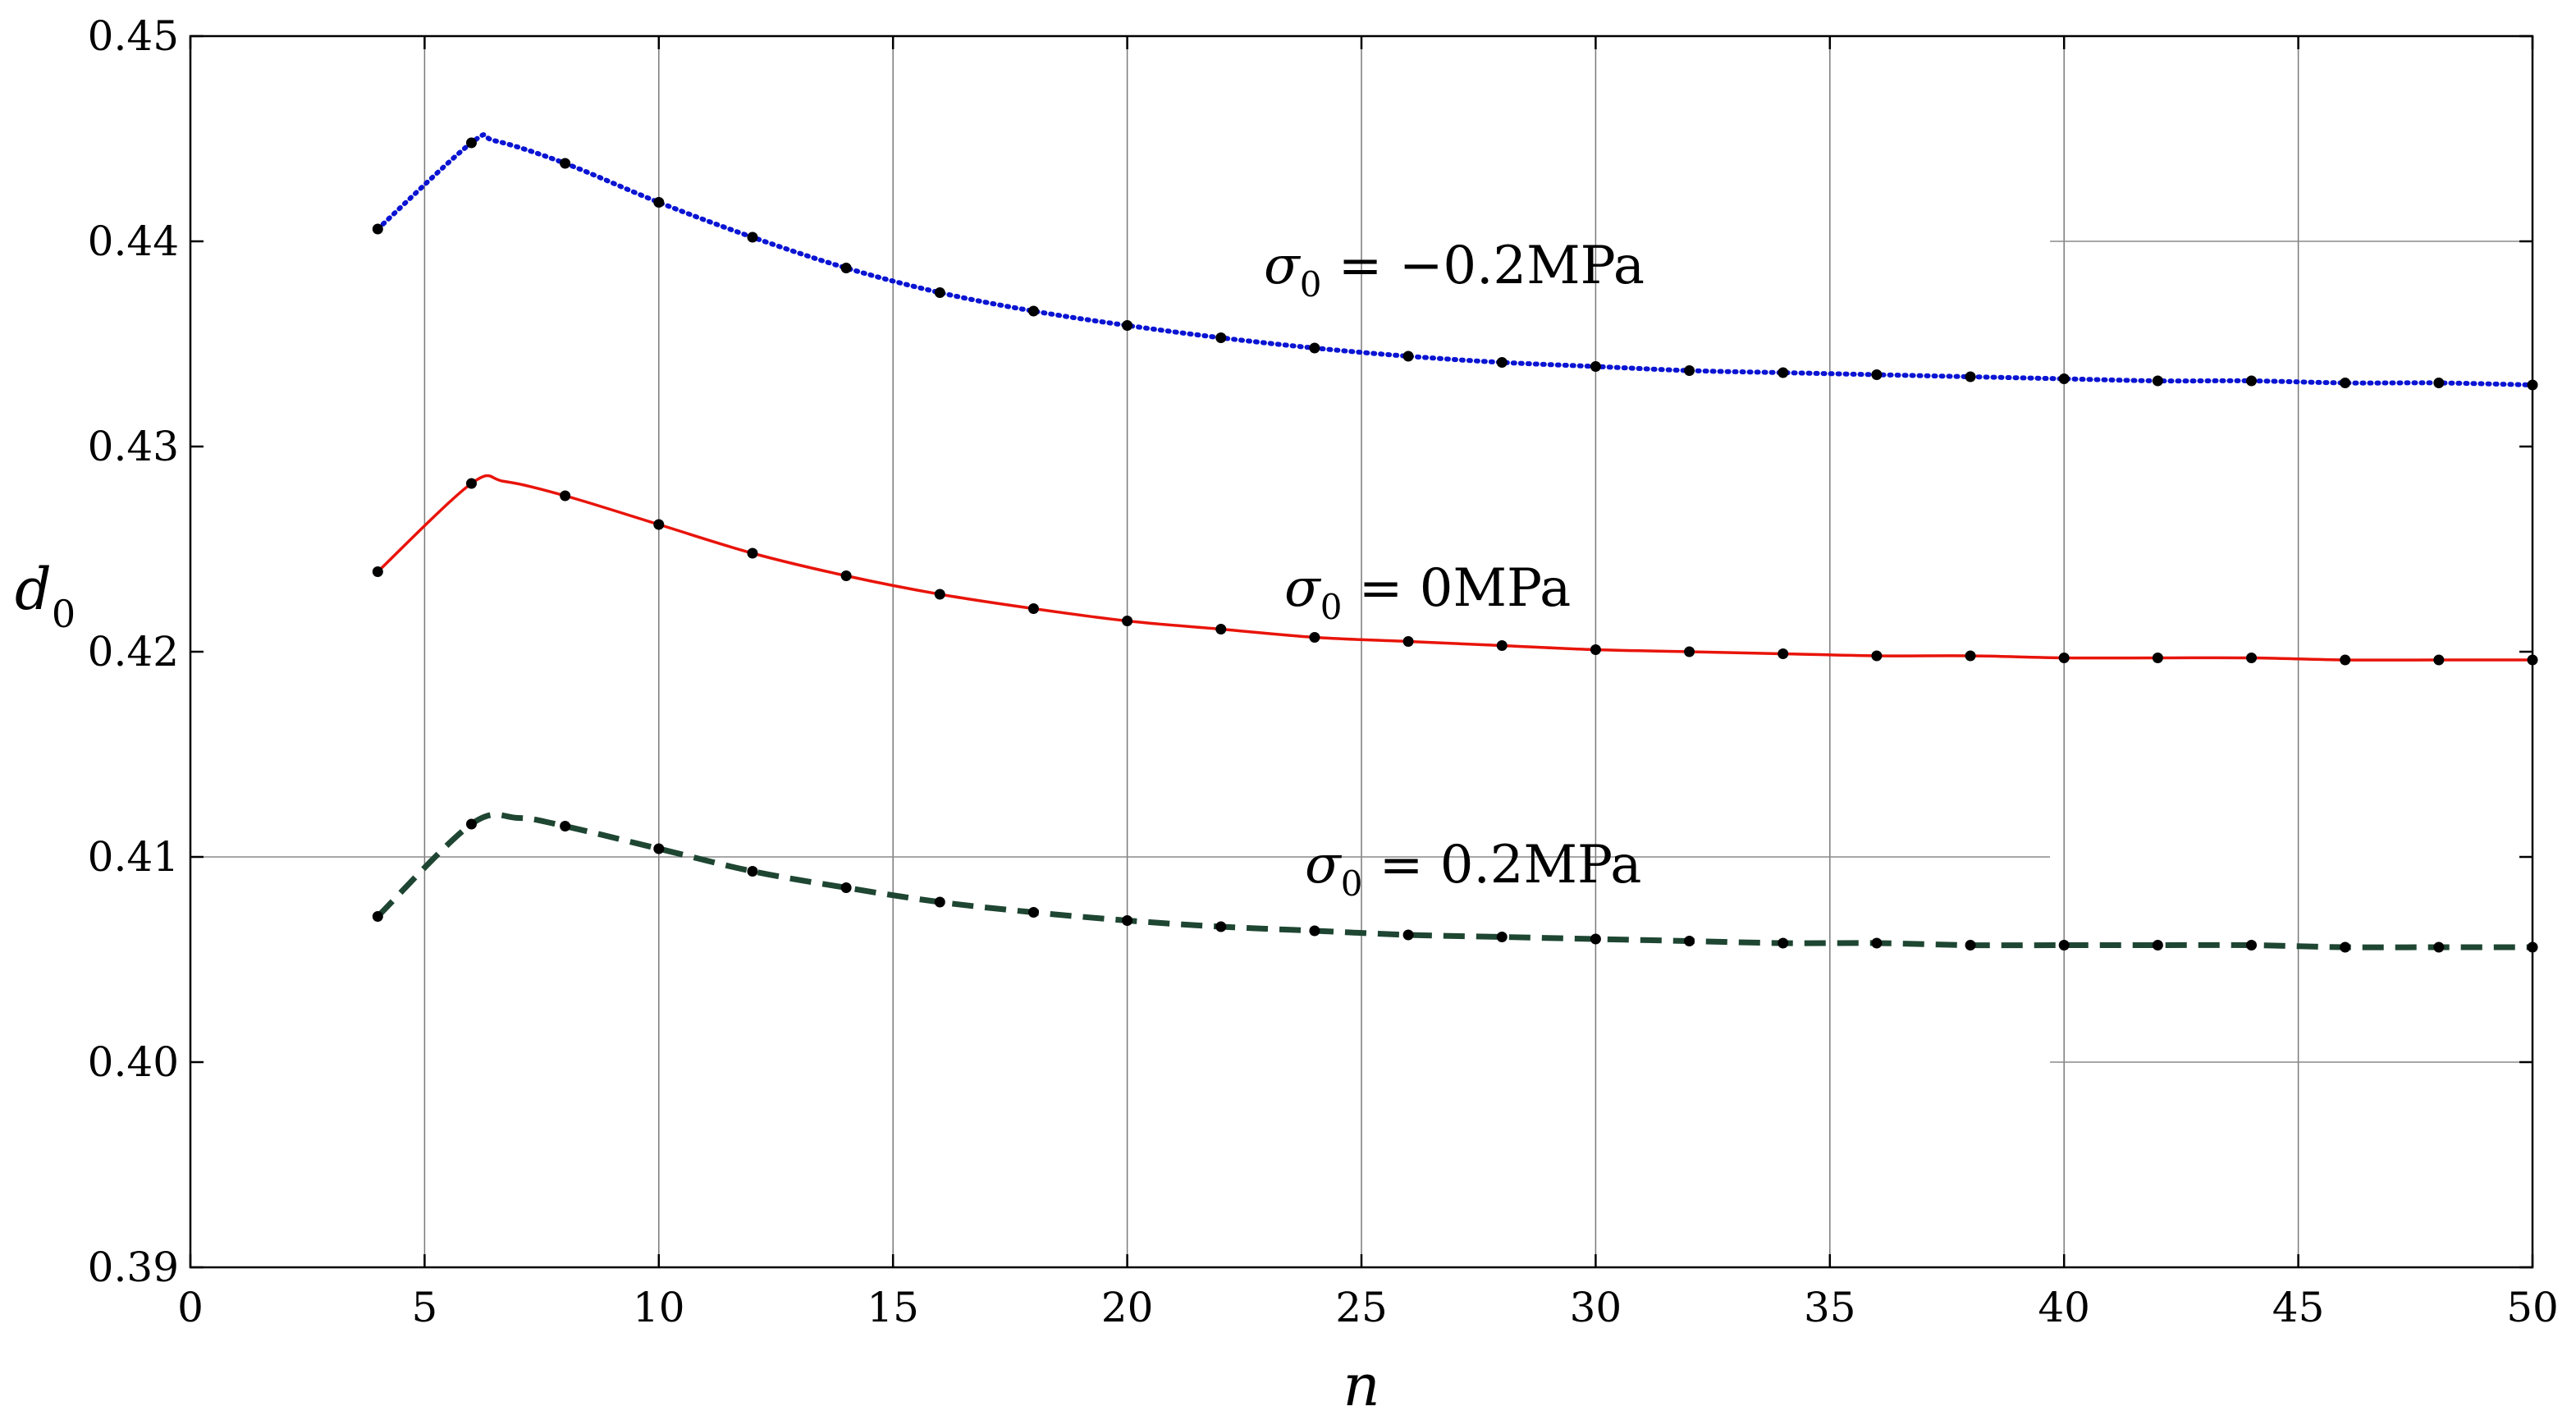 Image resolution: width=2576 pixels, height=1420 pixels. What do you see at coordinates (133, 1267) in the screenshot?
I see `y-tick-label: 0.39` at bounding box center [133, 1267].